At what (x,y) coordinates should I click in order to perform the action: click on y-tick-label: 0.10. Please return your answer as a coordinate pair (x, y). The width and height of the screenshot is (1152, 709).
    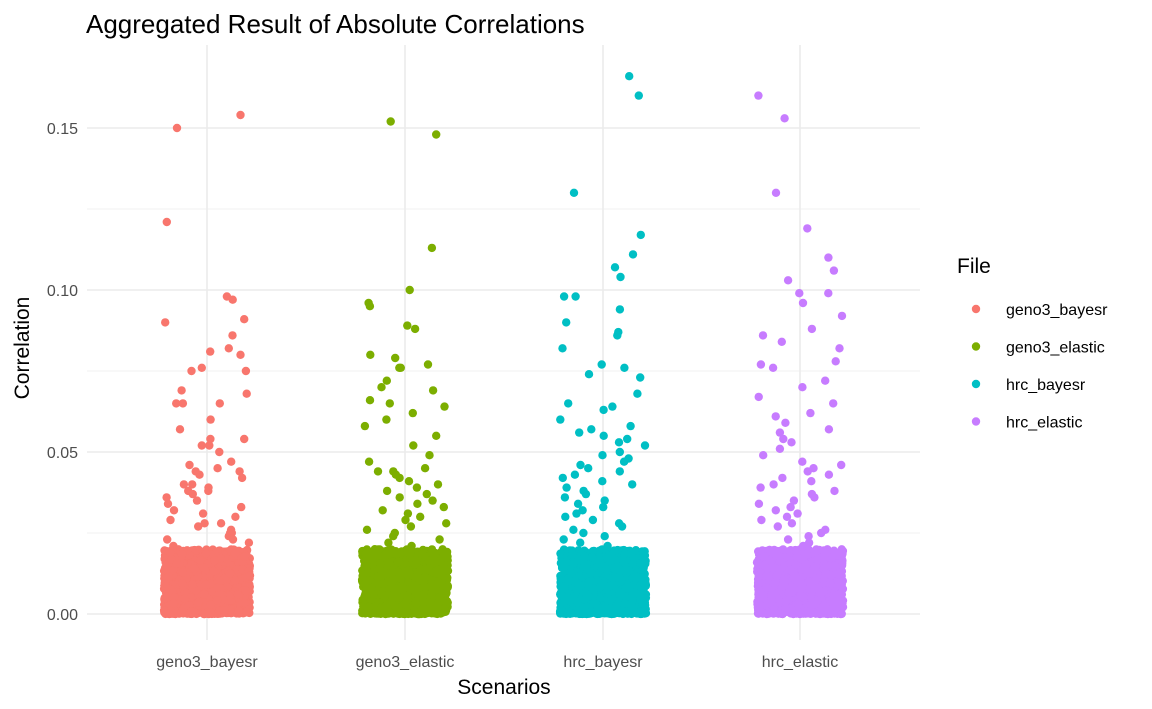
    Looking at the image, I should click on (62, 291).